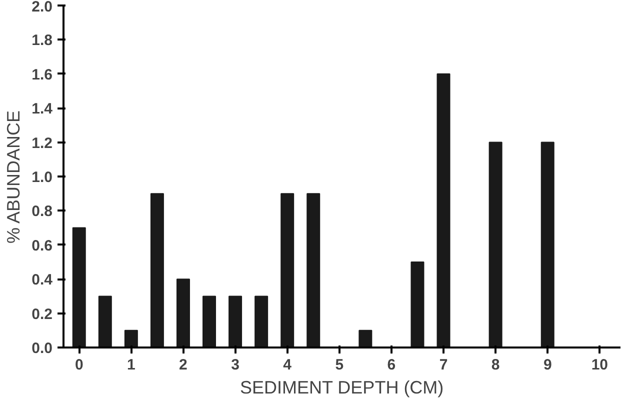 The image size is (644, 405). Describe the element at coordinates (495, 365) in the screenshot. I see `x-tick-label: 8` at that location.